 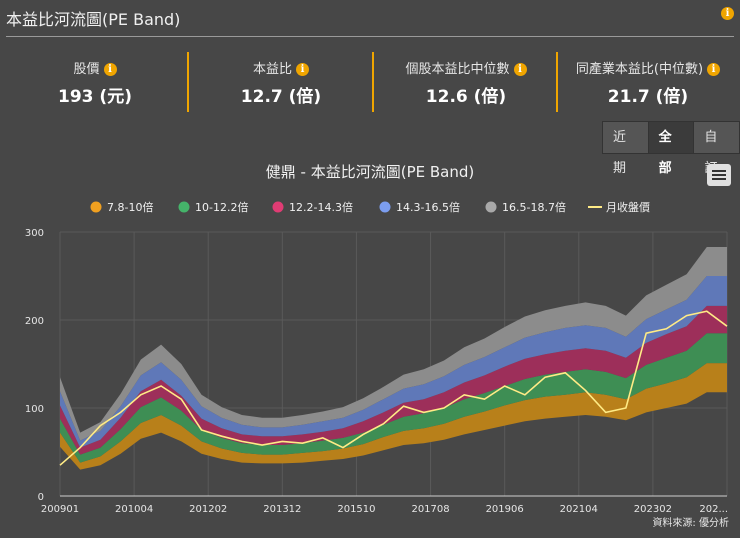 I want to click on legend-item: 14.3-16.5倍, so click(x=428, y=207).